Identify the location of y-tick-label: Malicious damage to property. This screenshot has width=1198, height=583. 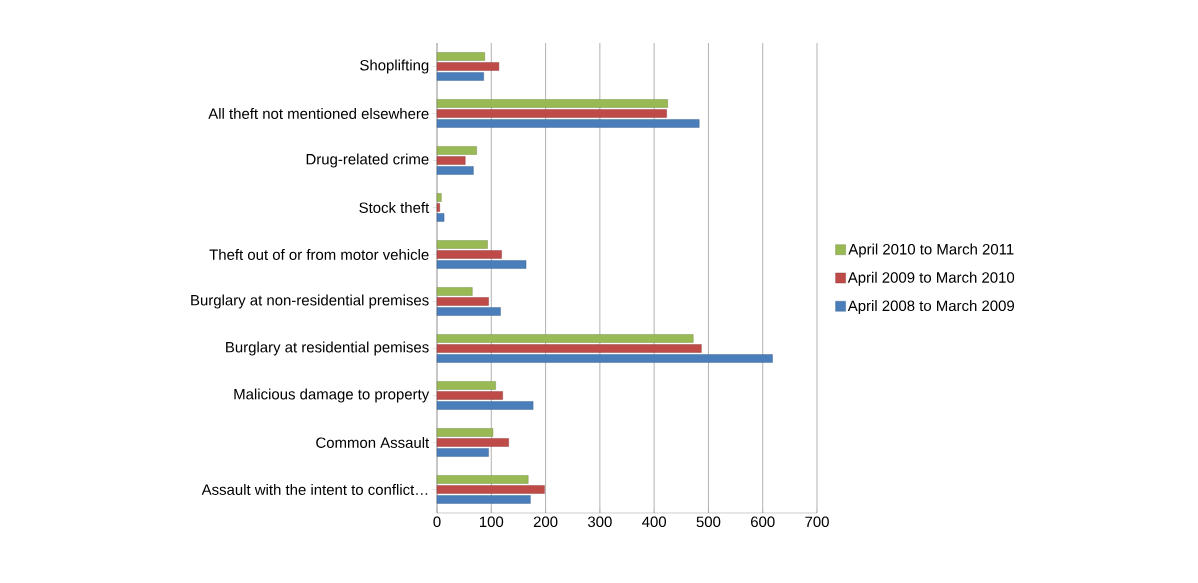
(332, 395).